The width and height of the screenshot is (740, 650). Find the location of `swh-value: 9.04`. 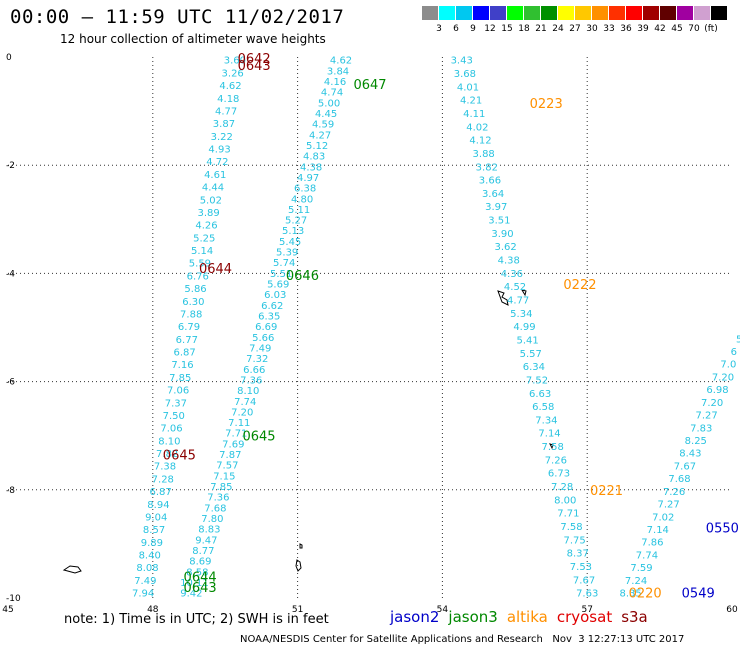

swh-value: 9.04 is located at coordinates (156, 517).